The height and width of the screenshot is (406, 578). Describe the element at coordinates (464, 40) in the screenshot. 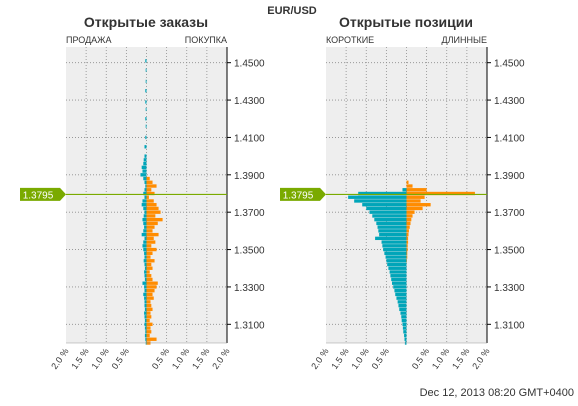

I see `right-side-label: ДЛИННЫЕ` at that location.